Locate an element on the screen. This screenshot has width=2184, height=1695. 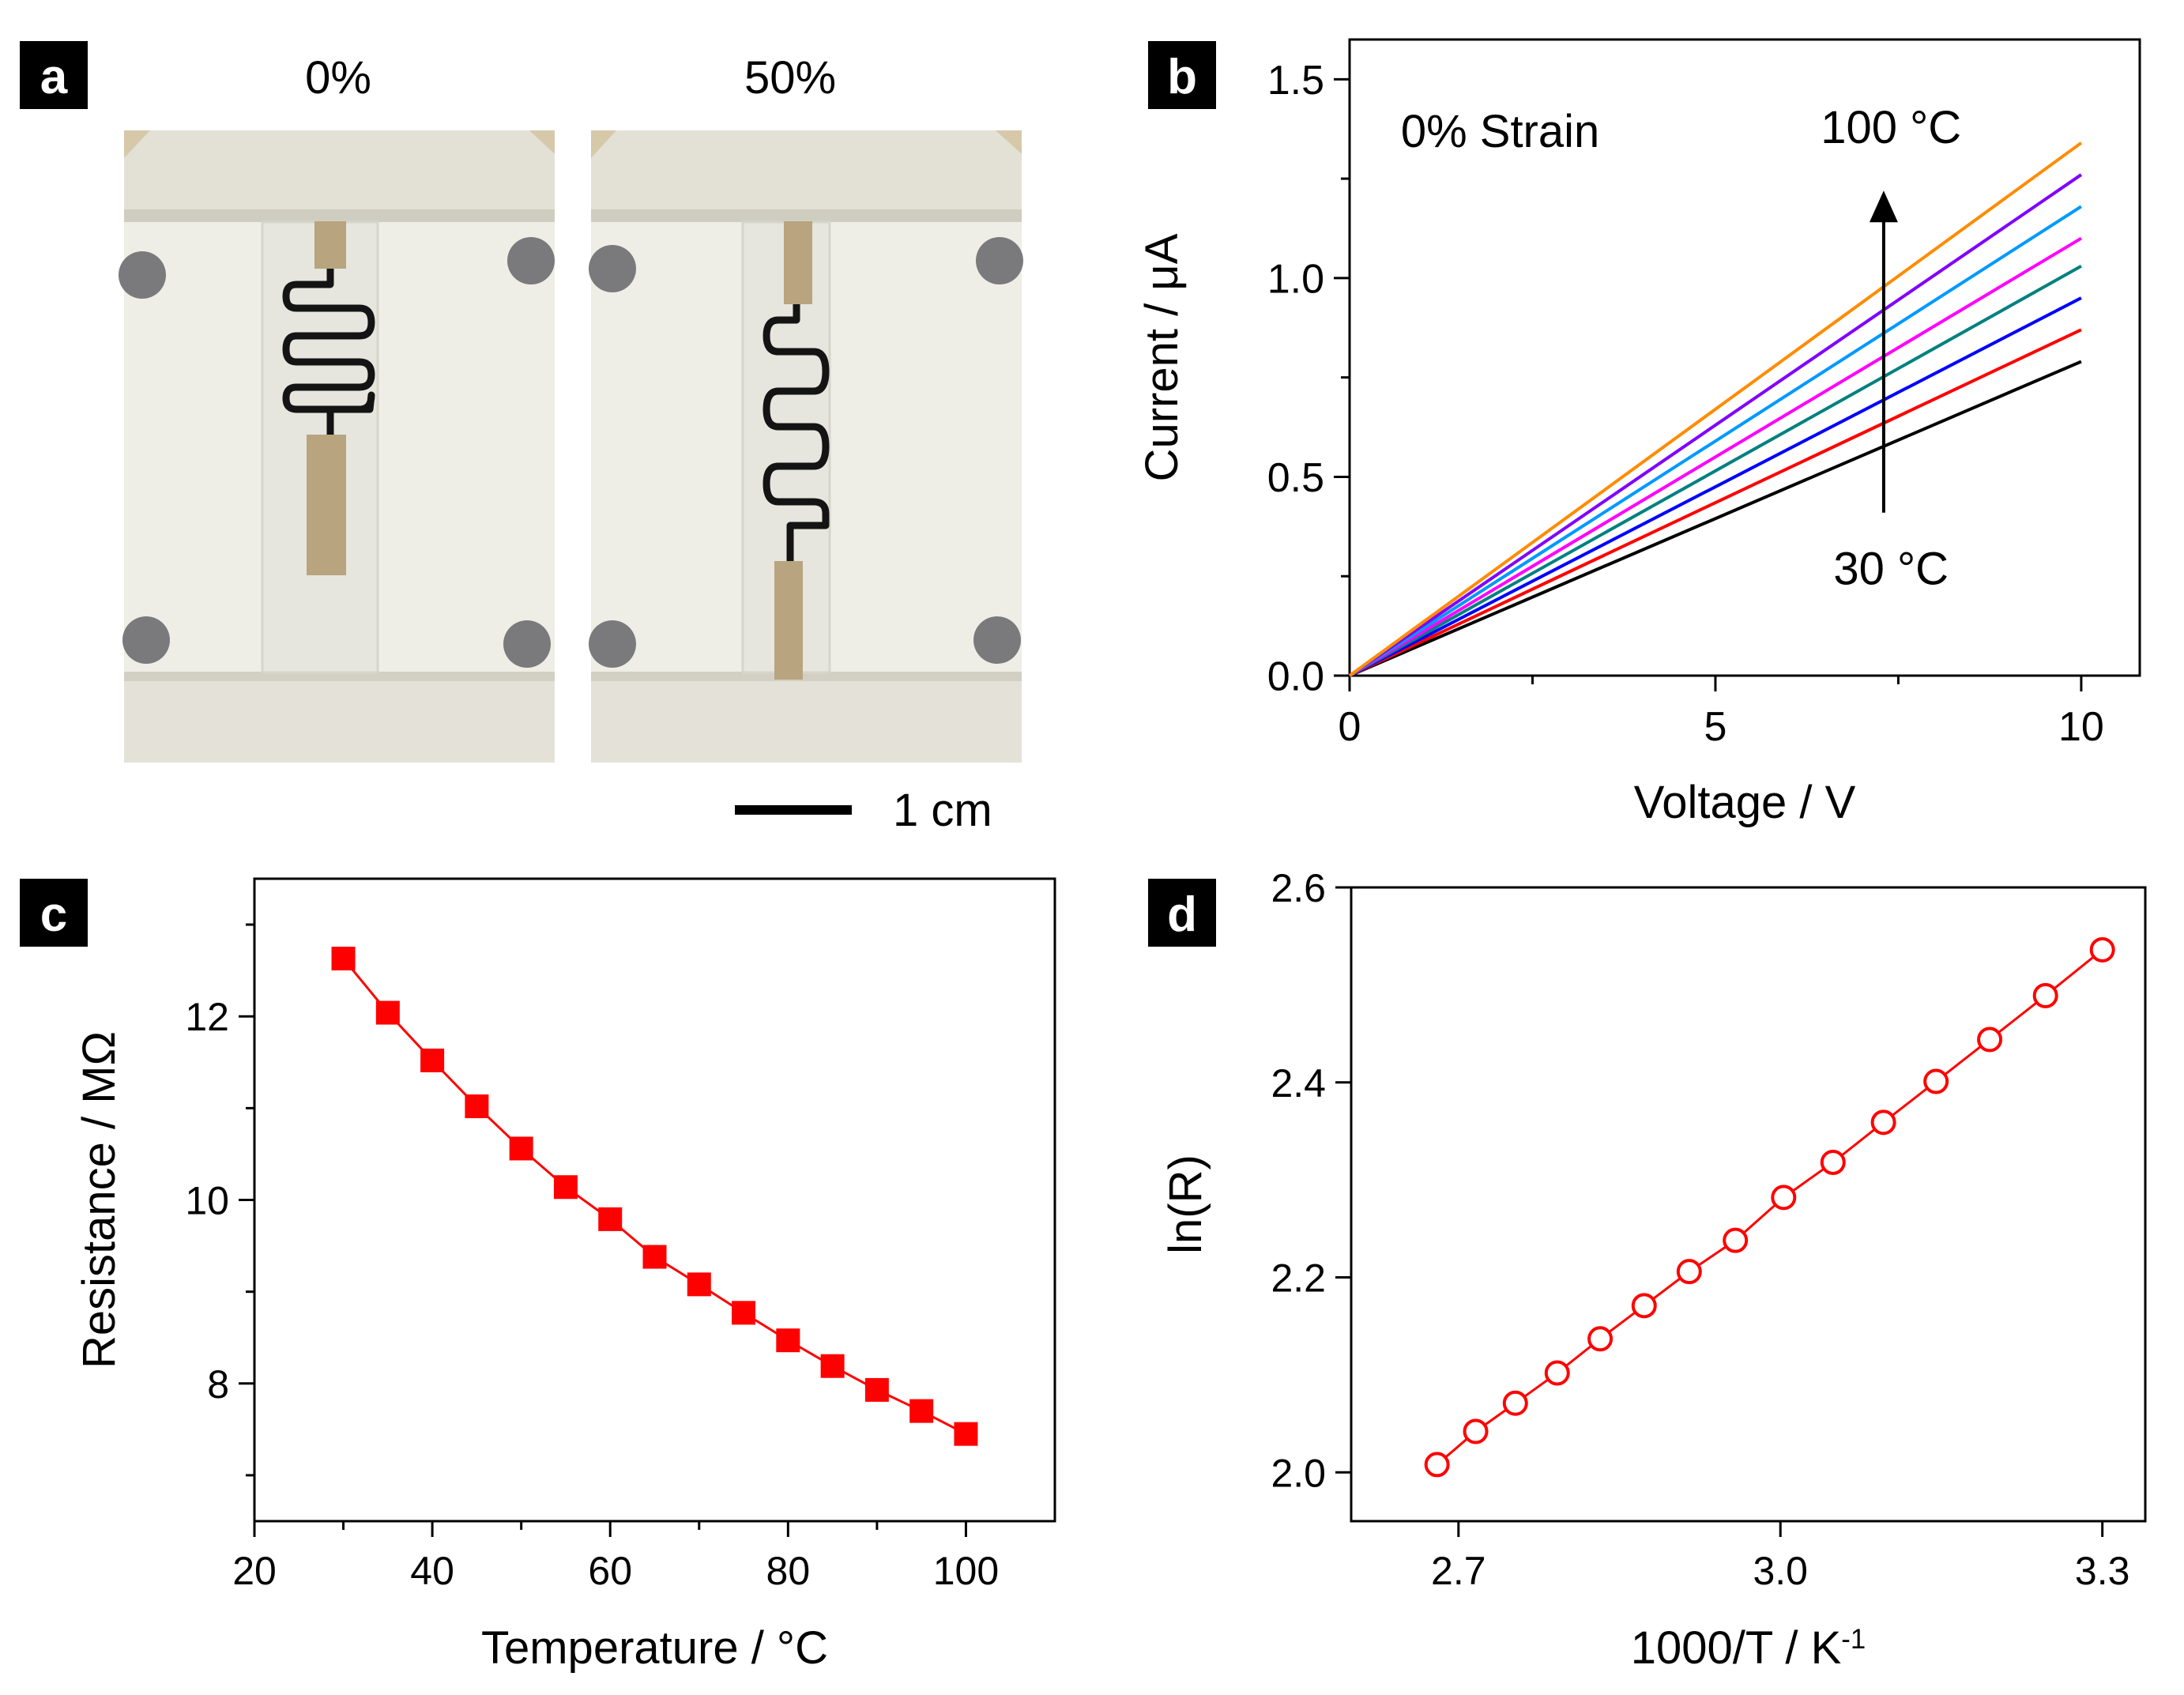
photo-unstretched is located at coordinates (337, 446).